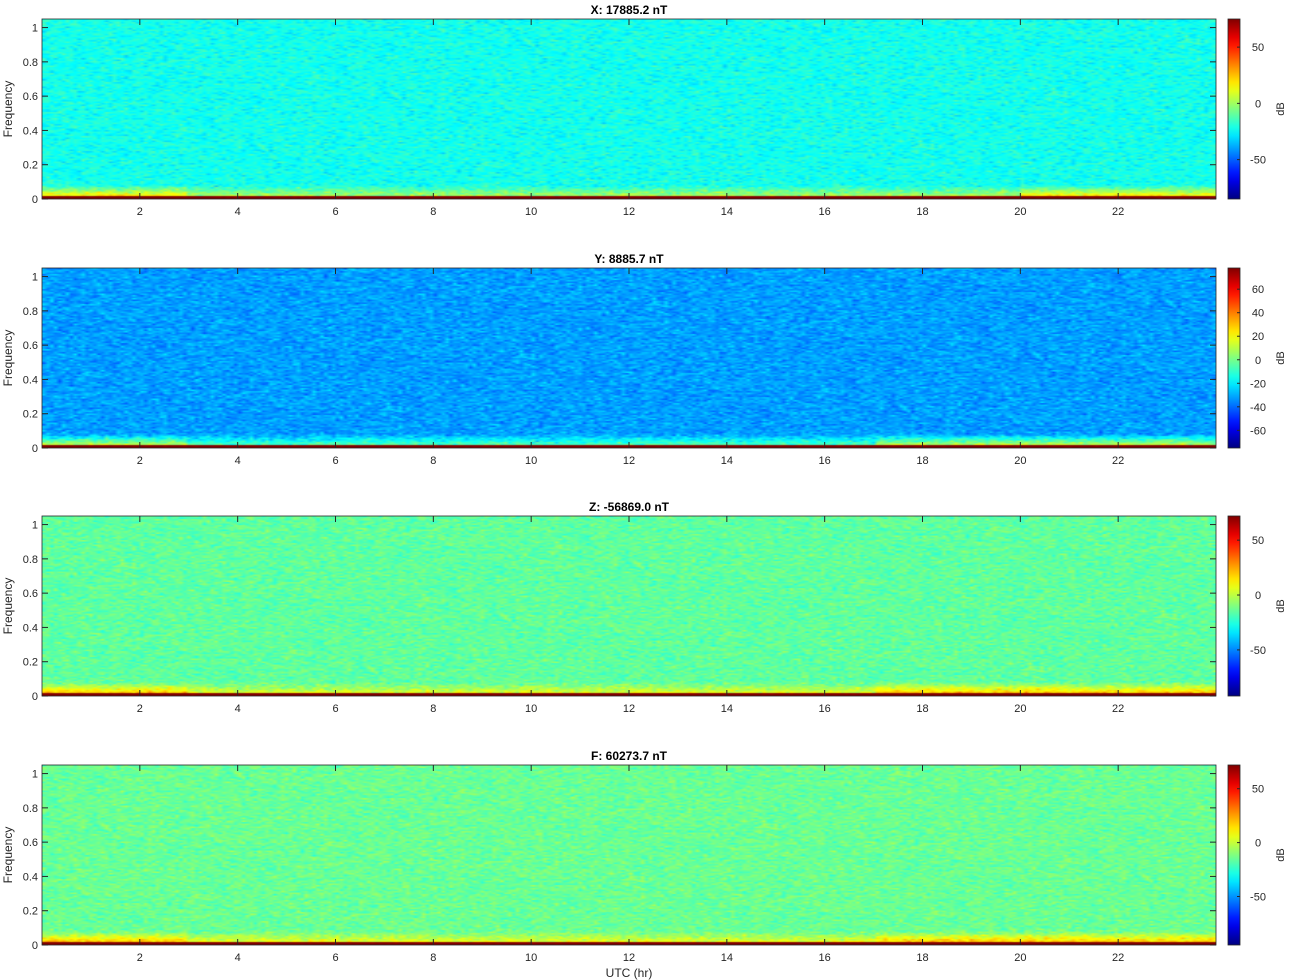  I want to click on colorbar-tick-label: 20, so click(1258, 337).